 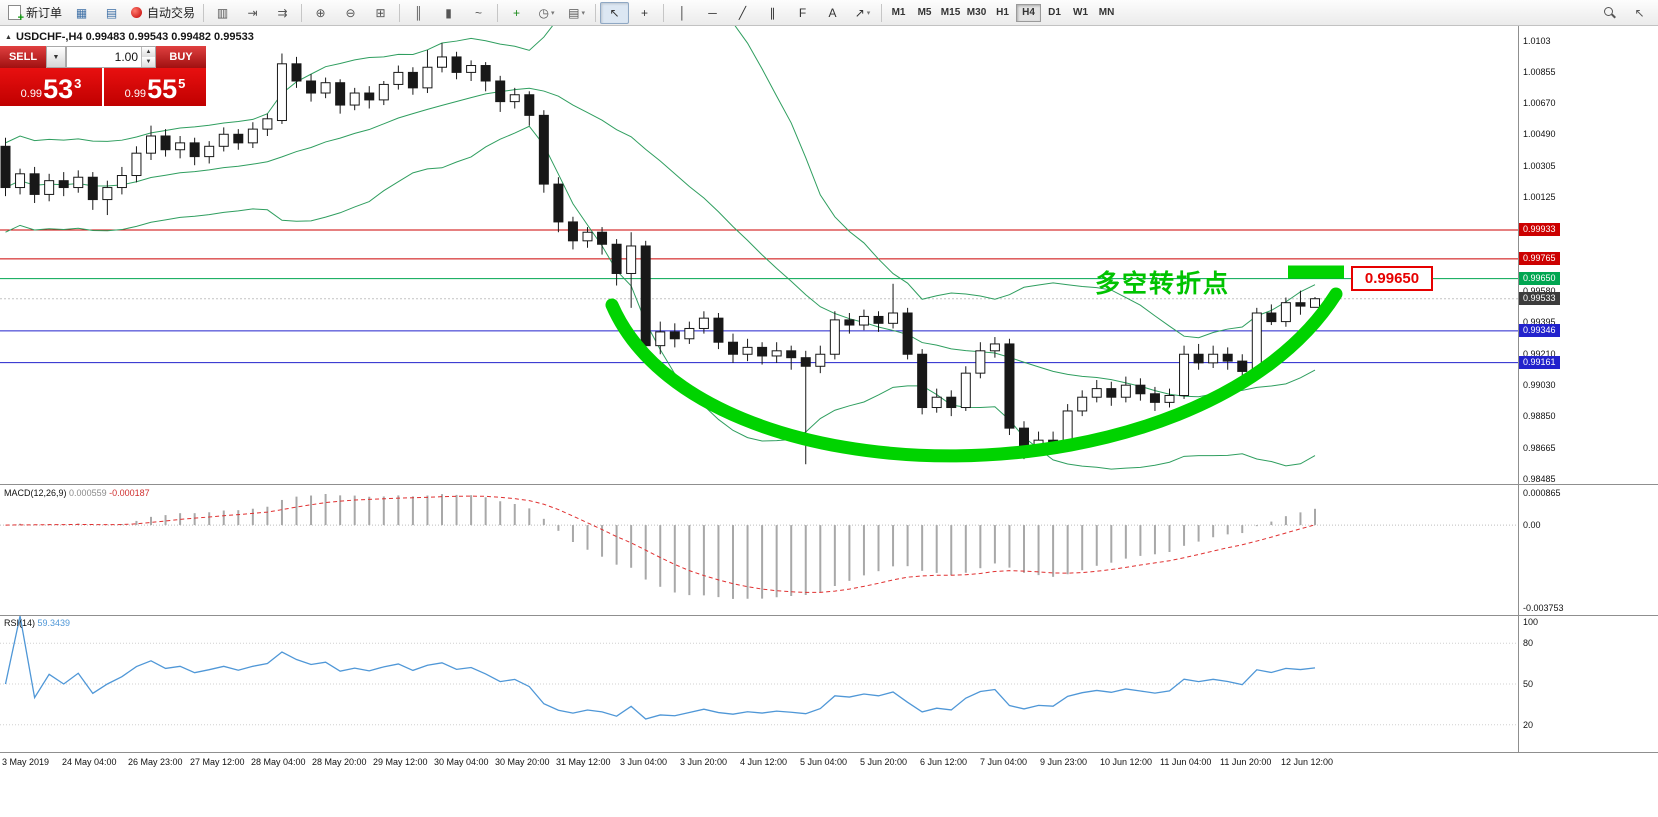 I want to click on channel-icon: ∥, so click(x=772, y=13).